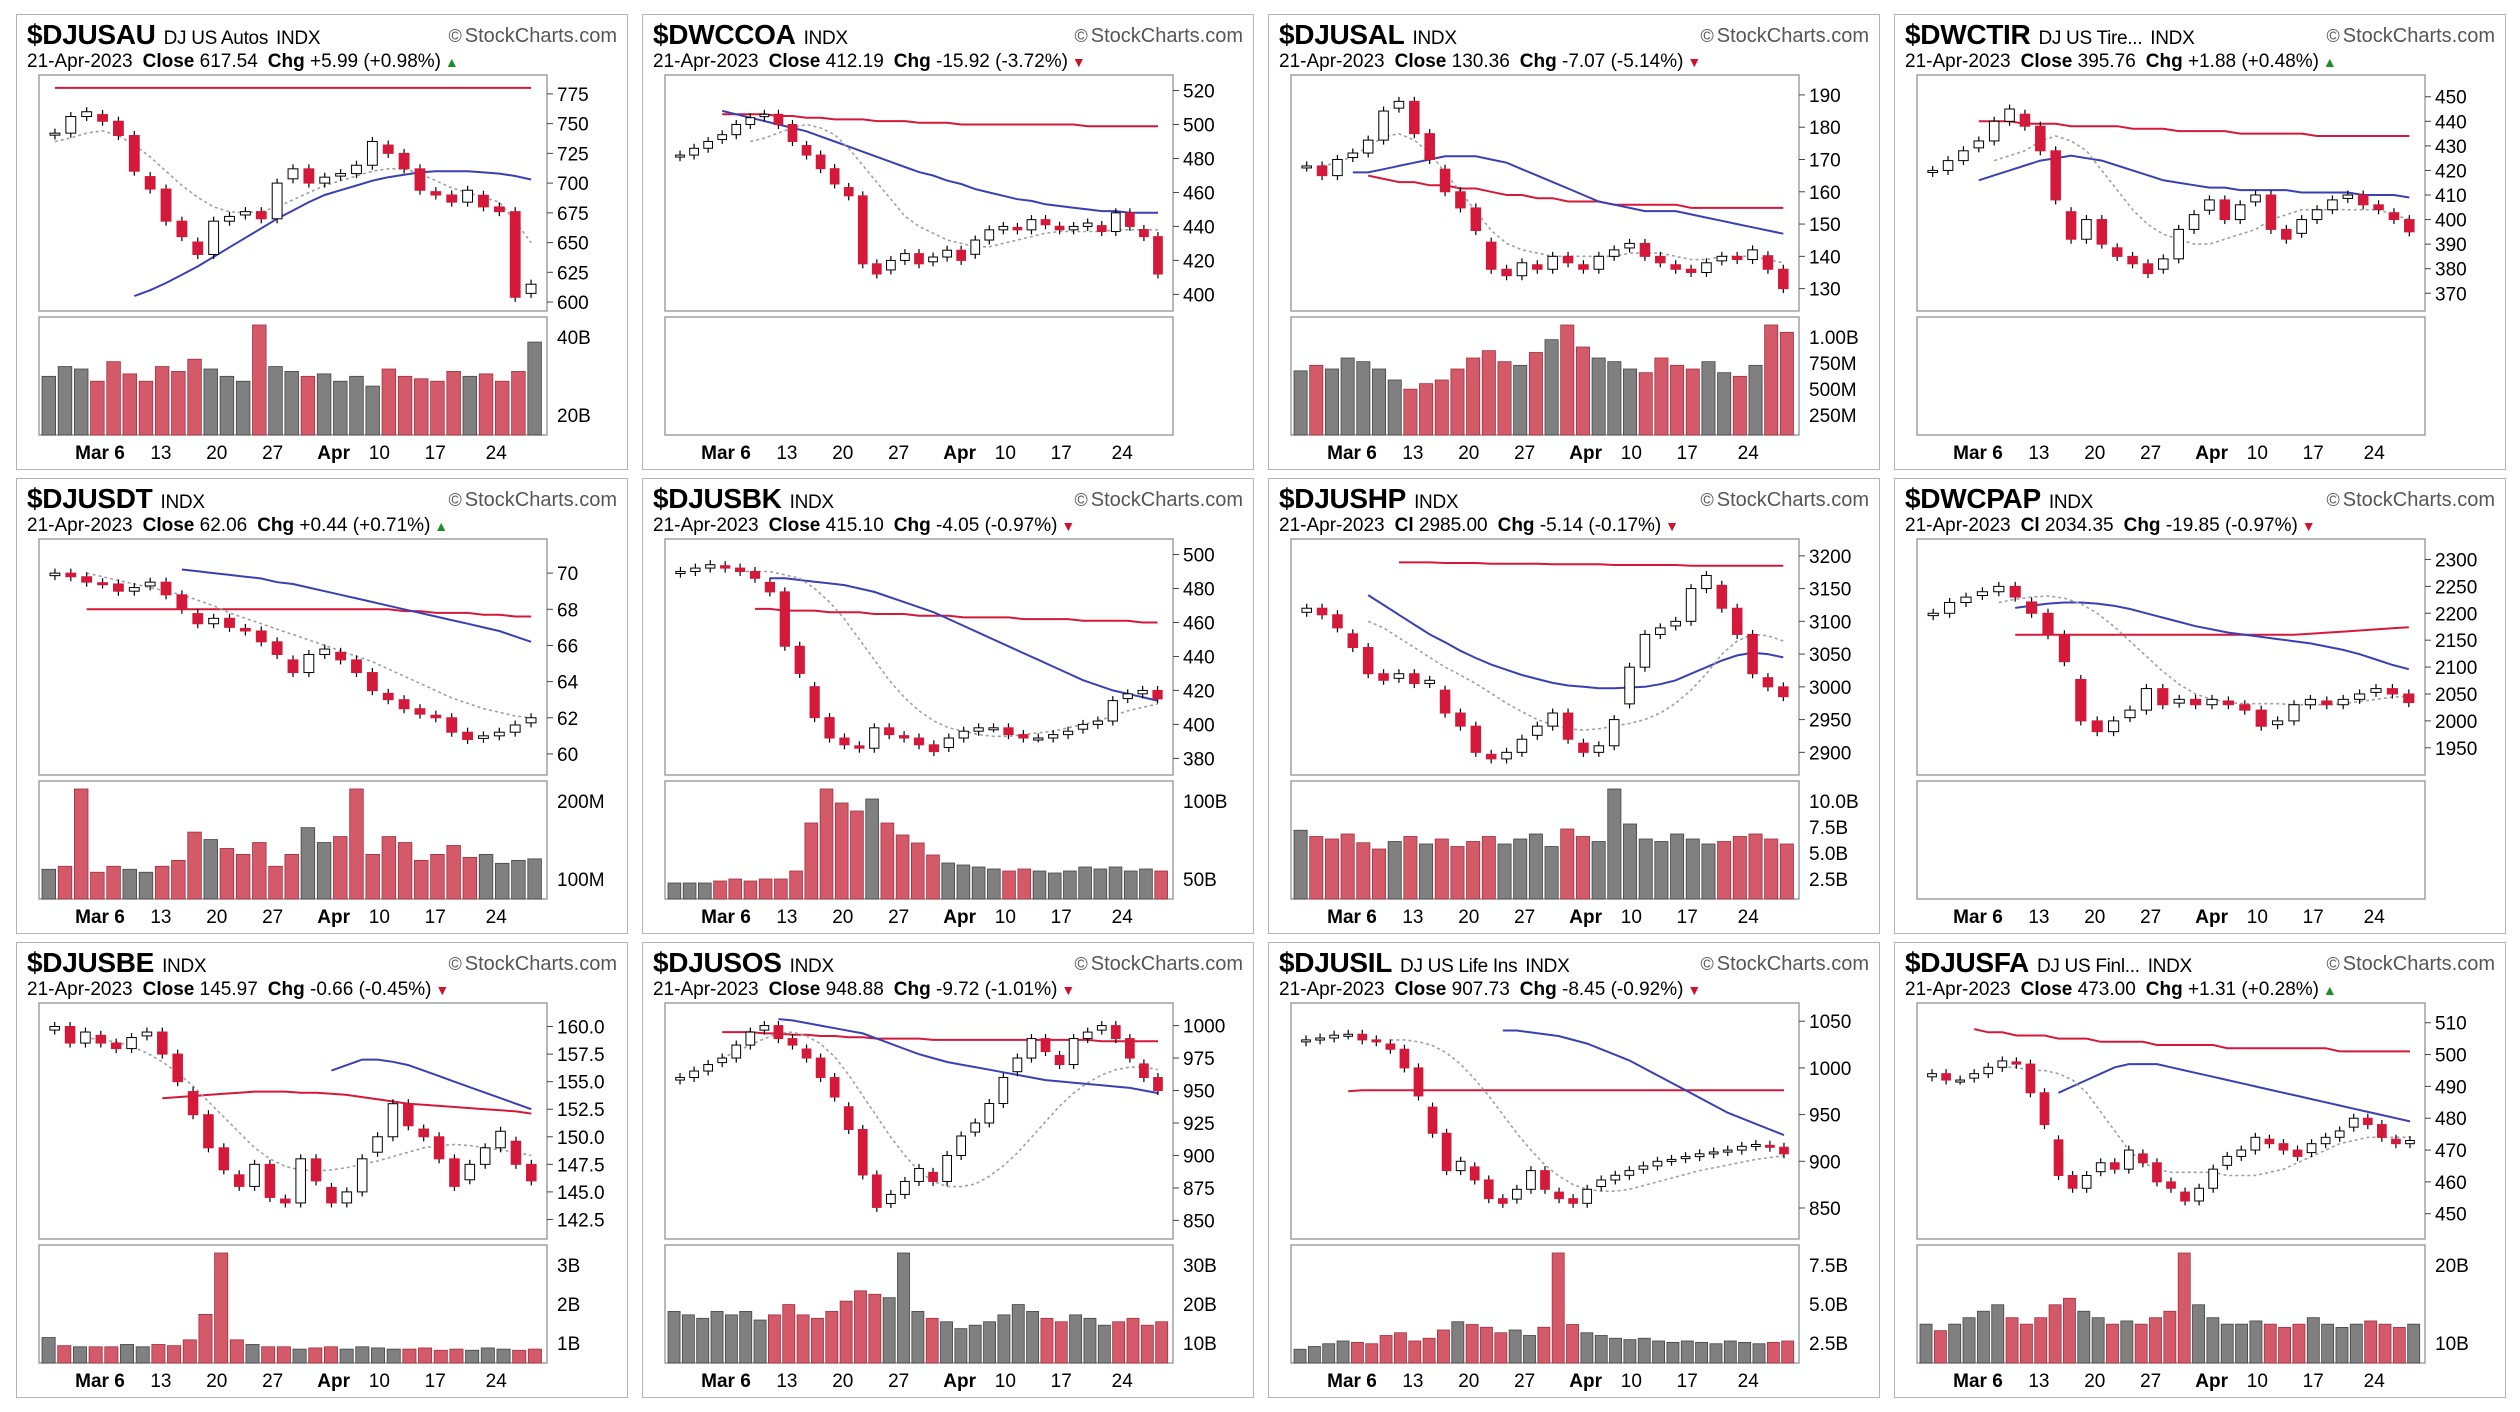 This screenshot has height=1412, width=2520. I want to click on up-arrow-icon: ▲, so click(2327, 62).